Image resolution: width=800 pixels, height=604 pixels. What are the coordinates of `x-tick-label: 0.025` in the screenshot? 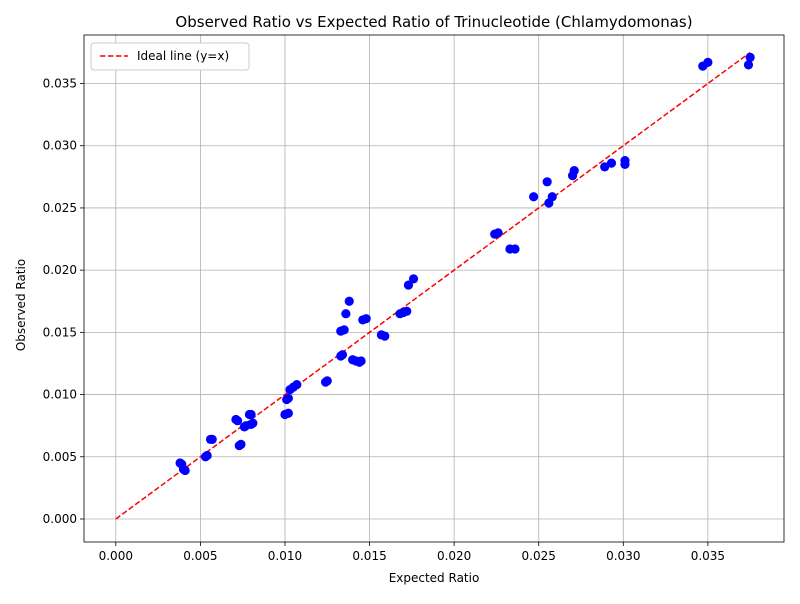 It's located at (539, 556).